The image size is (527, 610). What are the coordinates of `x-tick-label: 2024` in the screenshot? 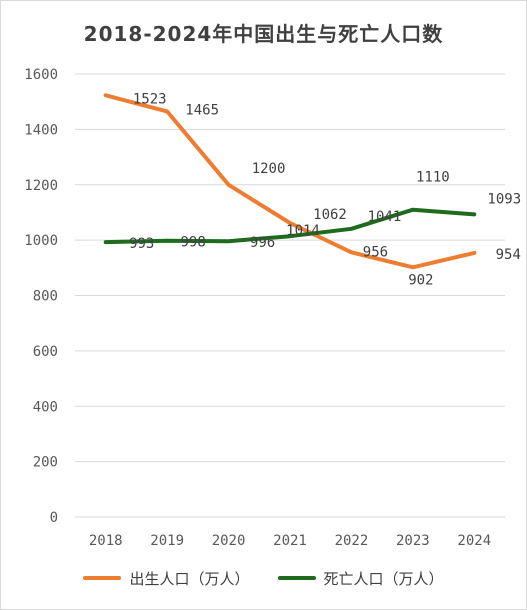 It's located at (474, 541).